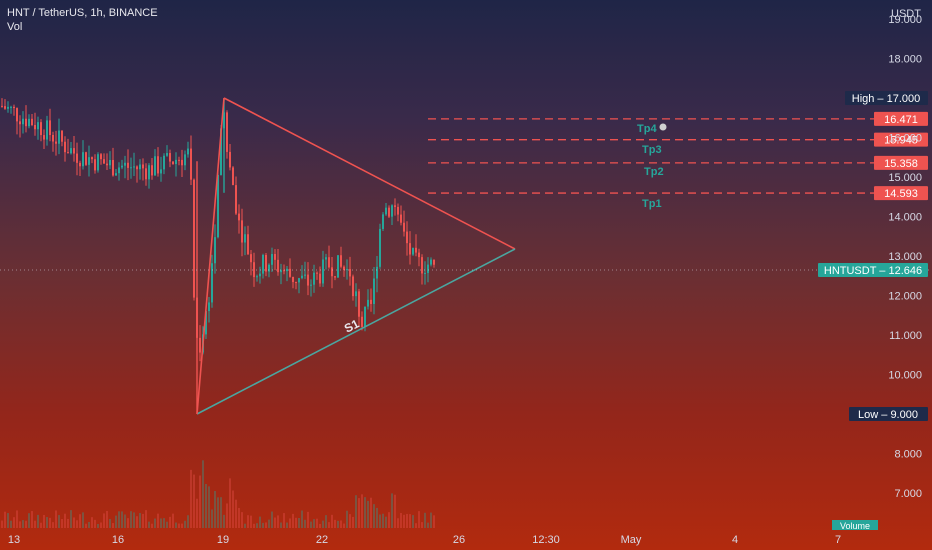 The image size is (932, 550). I want to click on volume-indicator-label: Vol, so click(15, 27).